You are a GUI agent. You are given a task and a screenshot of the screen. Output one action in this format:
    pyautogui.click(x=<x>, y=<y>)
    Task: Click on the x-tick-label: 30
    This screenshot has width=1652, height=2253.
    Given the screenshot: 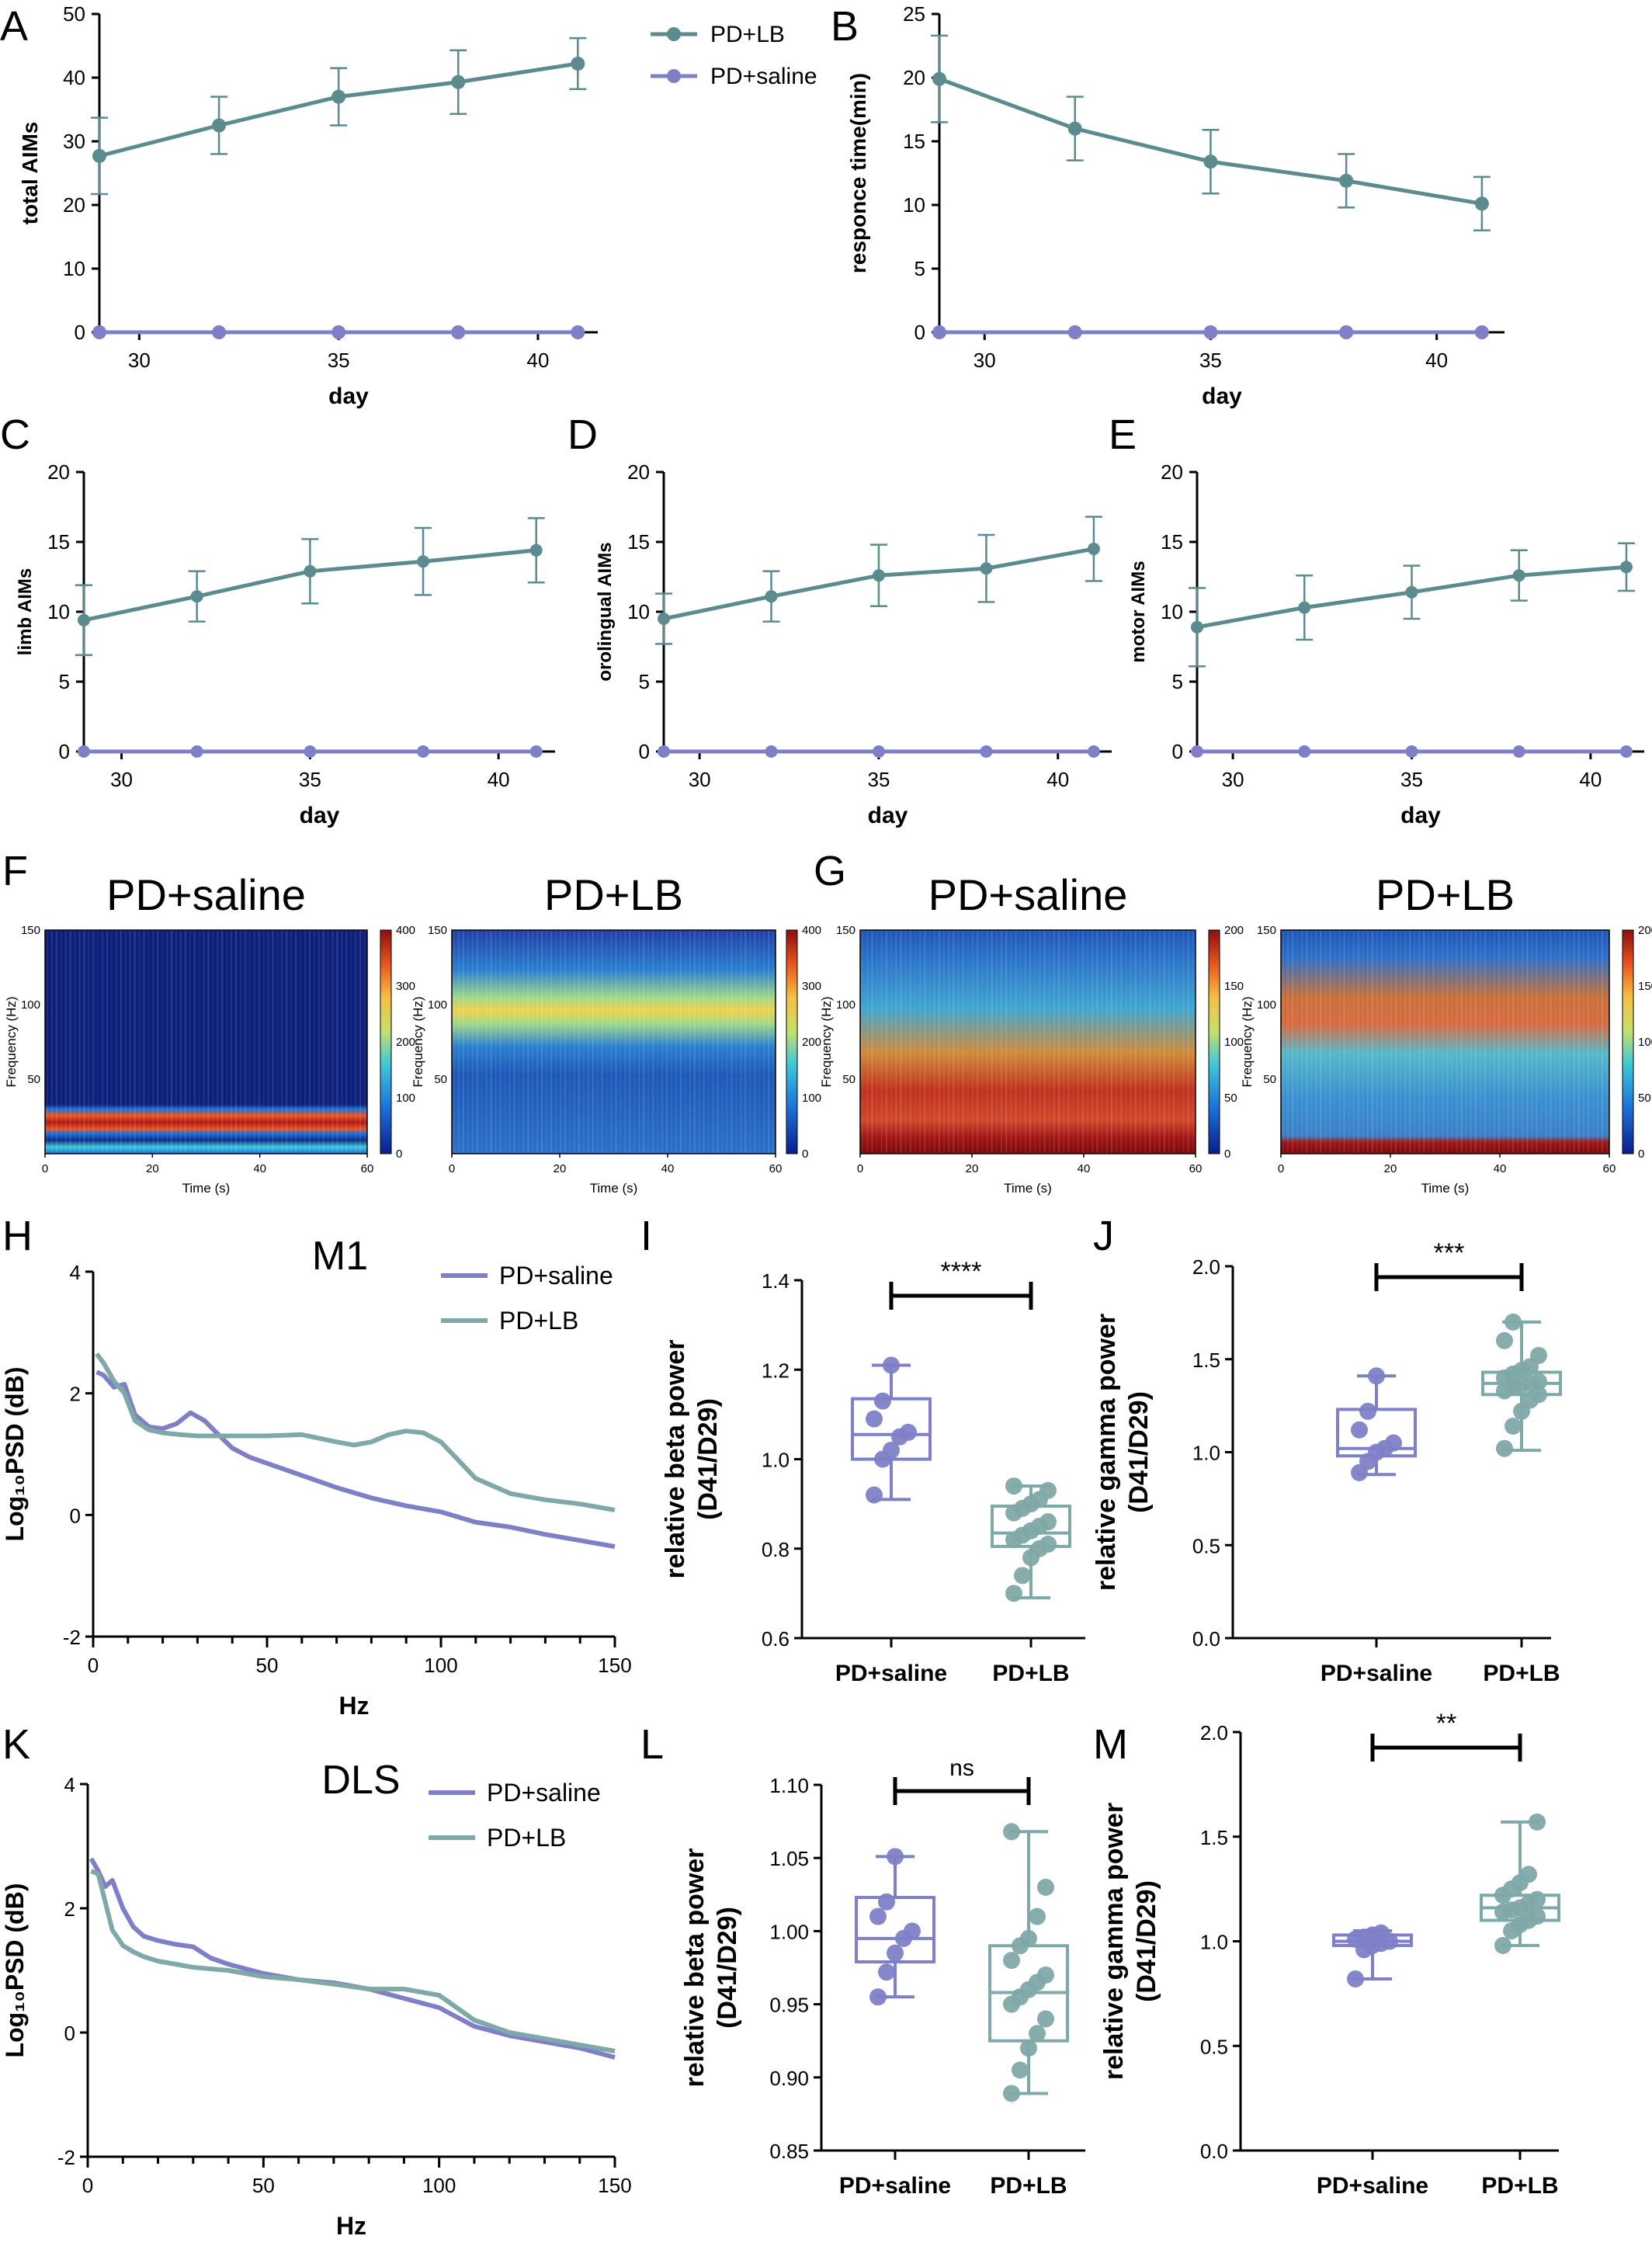 What is the action you would take?
    pyautogui.click(x=985, y=360)
    